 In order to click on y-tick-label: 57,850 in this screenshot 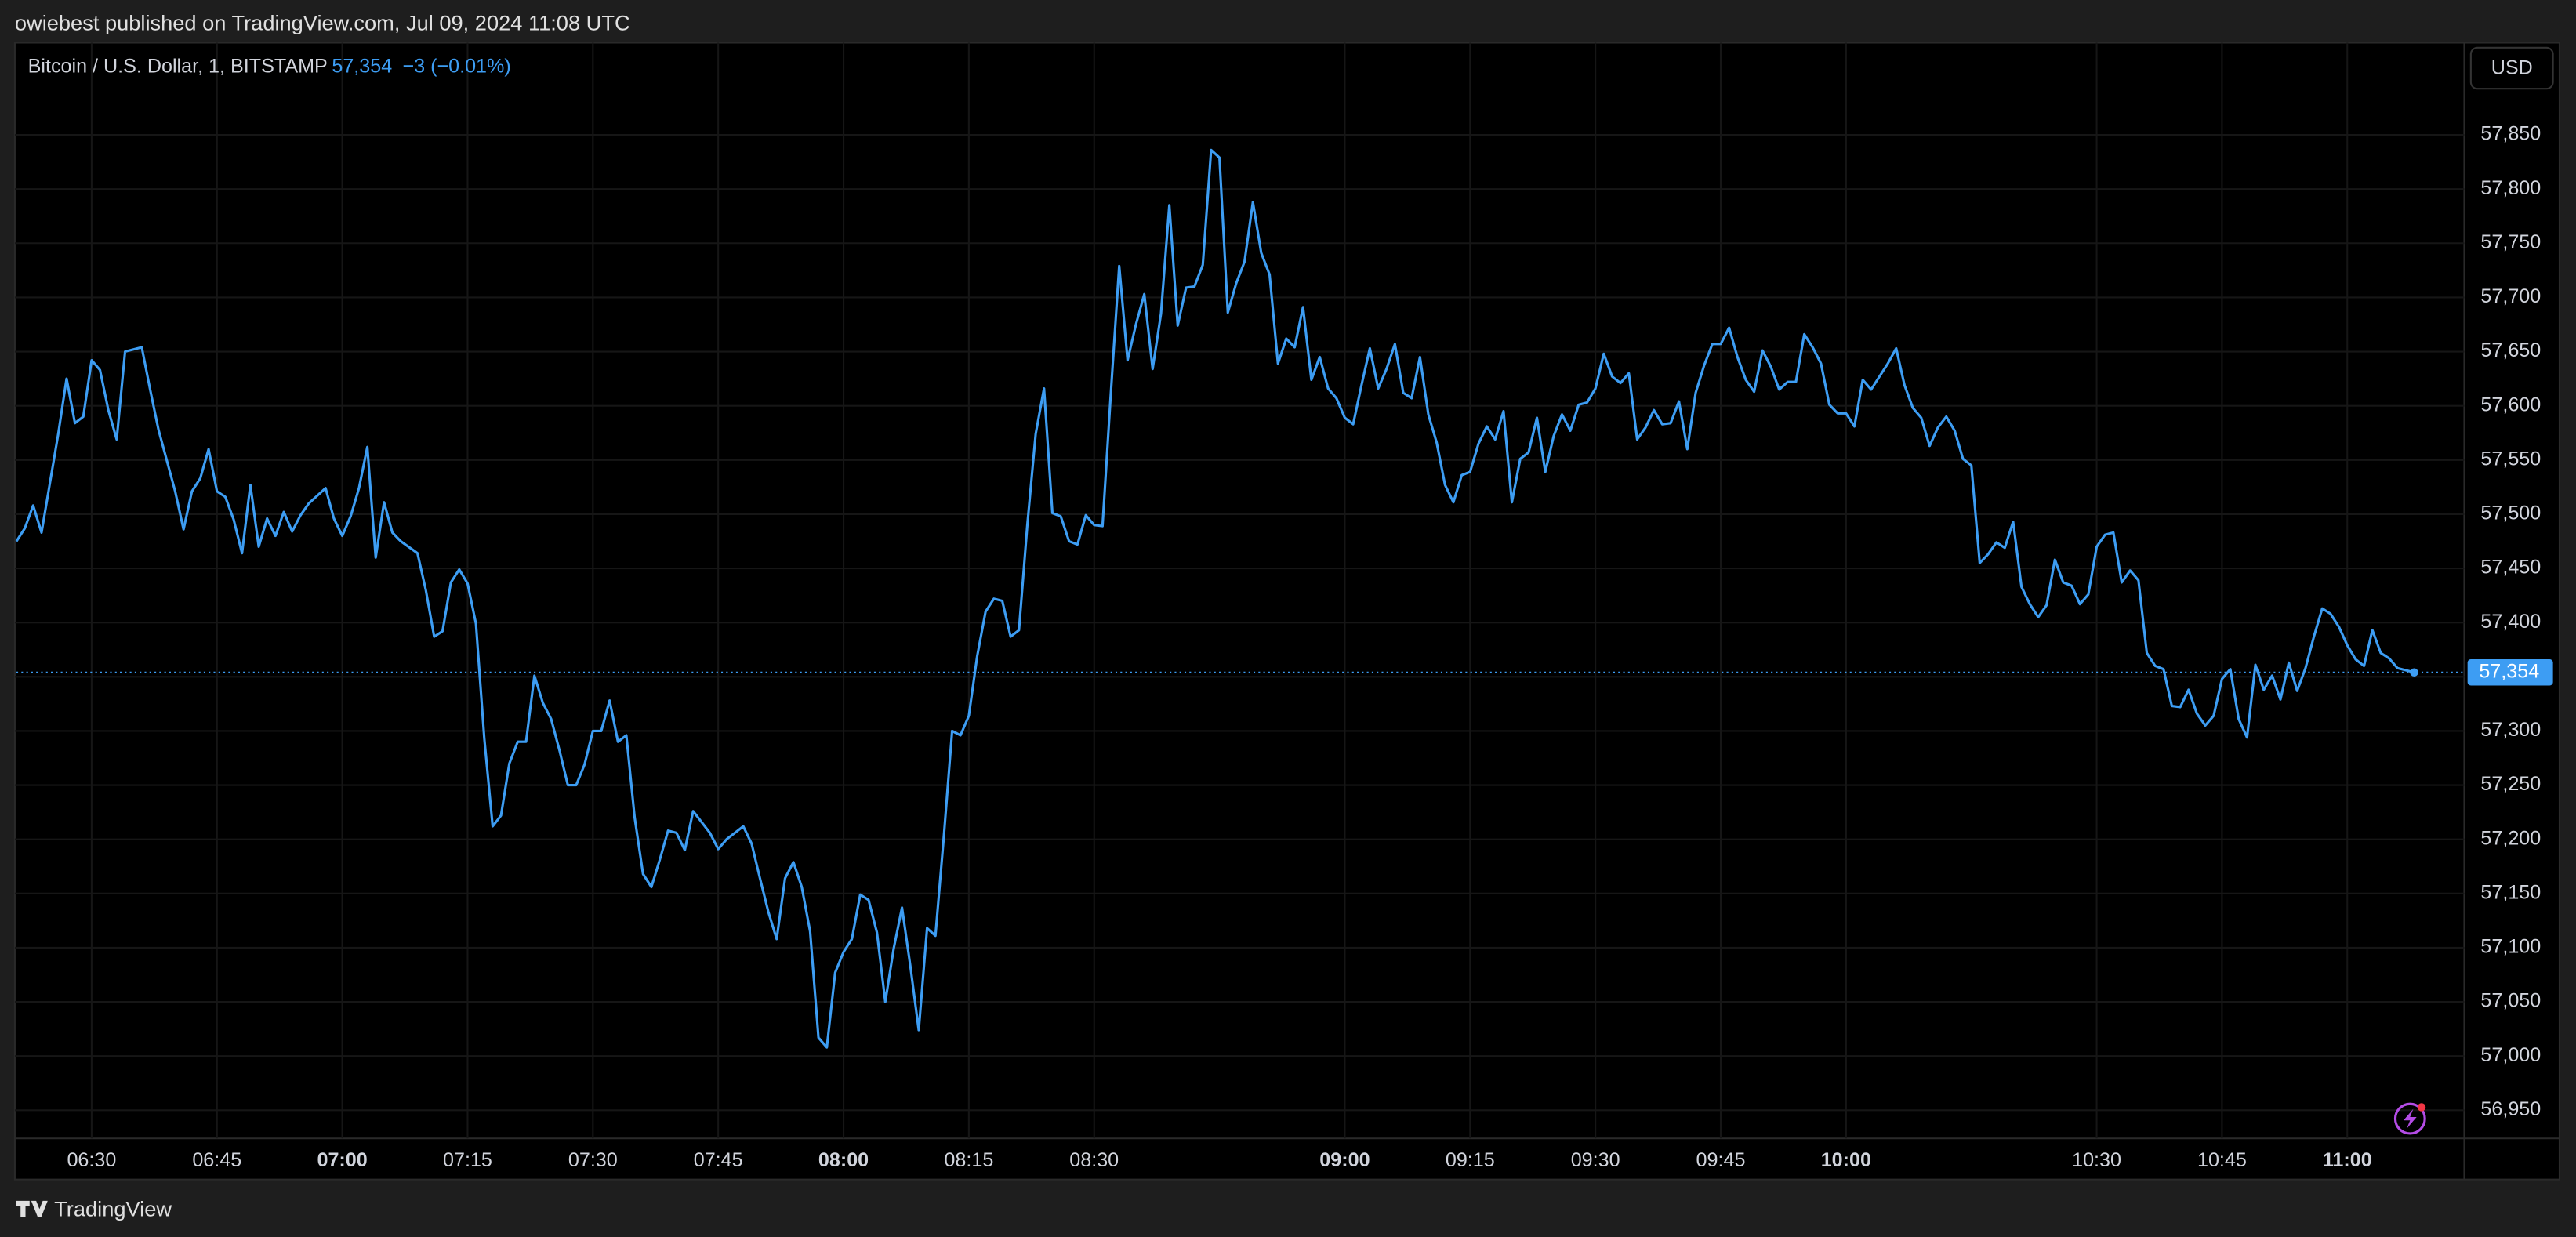, I will do `click(2511, 134)`.